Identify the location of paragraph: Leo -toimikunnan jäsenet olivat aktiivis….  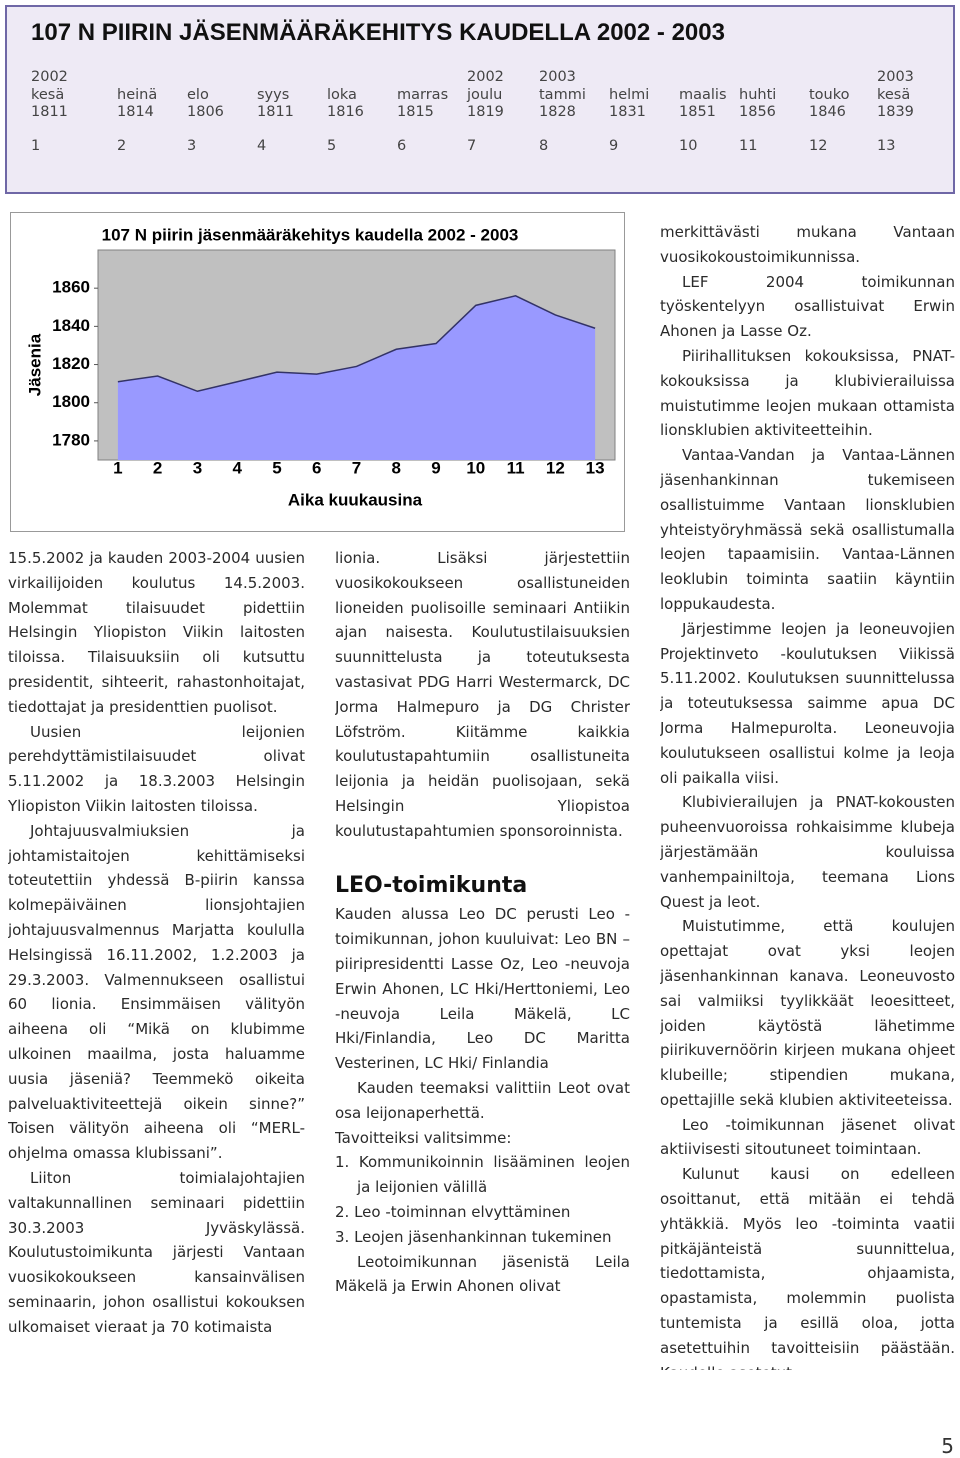
(807, 1137).